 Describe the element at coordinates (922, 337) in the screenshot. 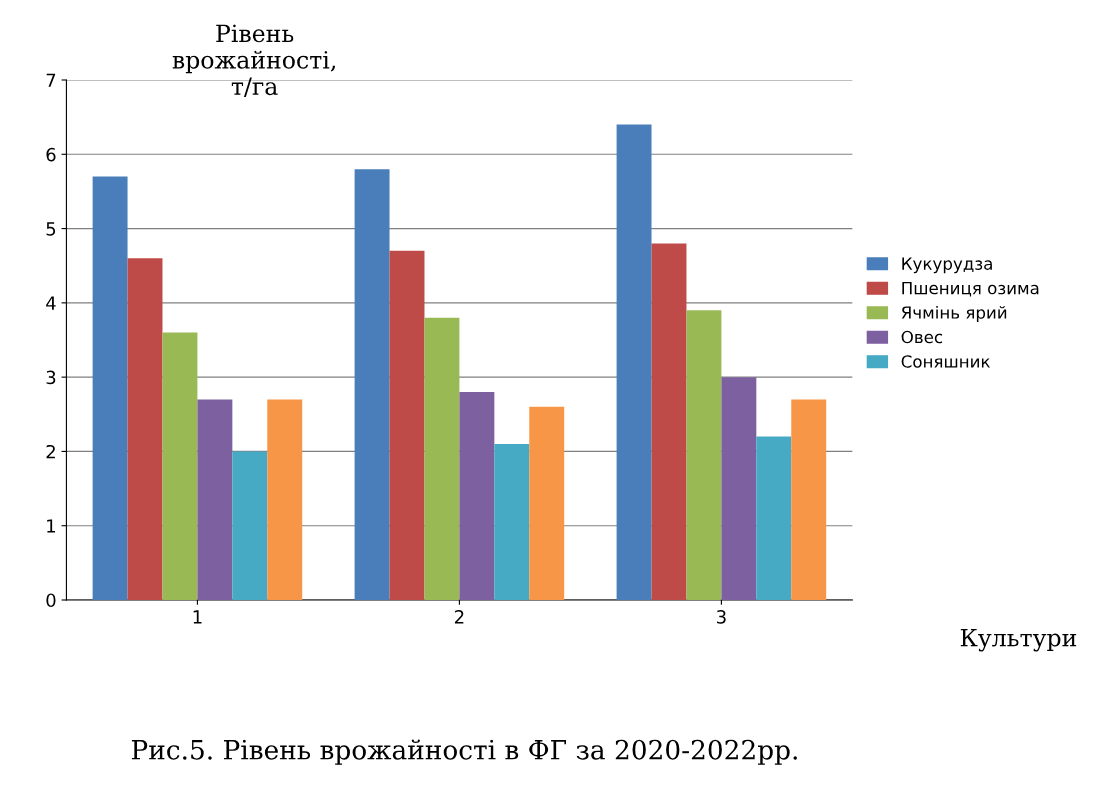

I see `legend-label: Овес` at that location.